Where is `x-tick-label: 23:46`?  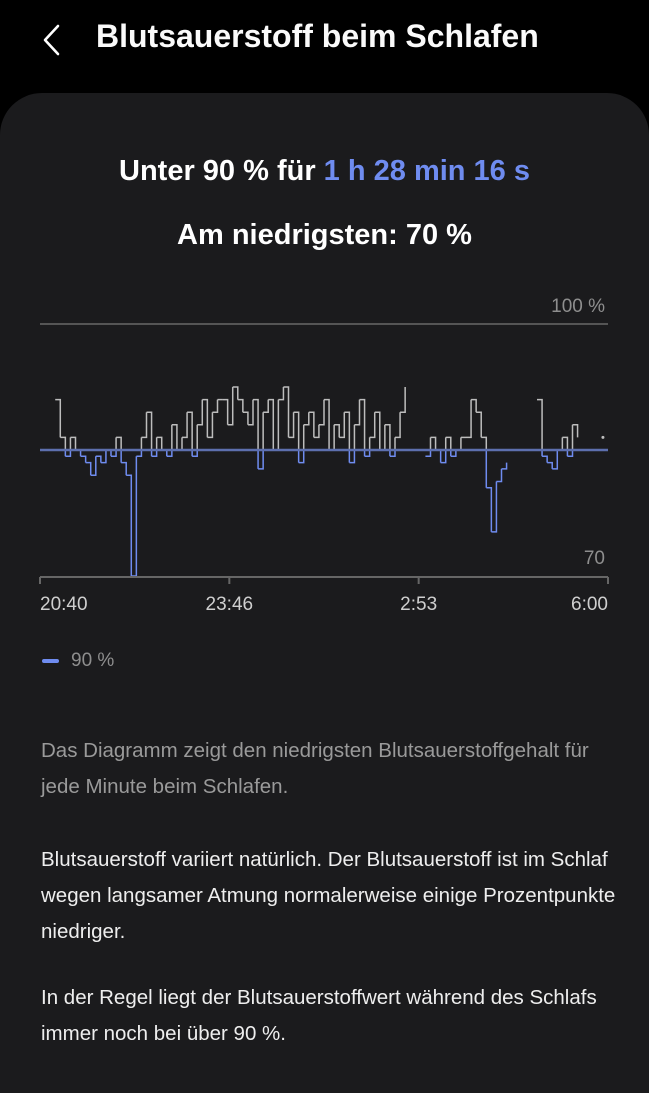 x-tick-label: 23:46 is located at coordinates (230, 604).